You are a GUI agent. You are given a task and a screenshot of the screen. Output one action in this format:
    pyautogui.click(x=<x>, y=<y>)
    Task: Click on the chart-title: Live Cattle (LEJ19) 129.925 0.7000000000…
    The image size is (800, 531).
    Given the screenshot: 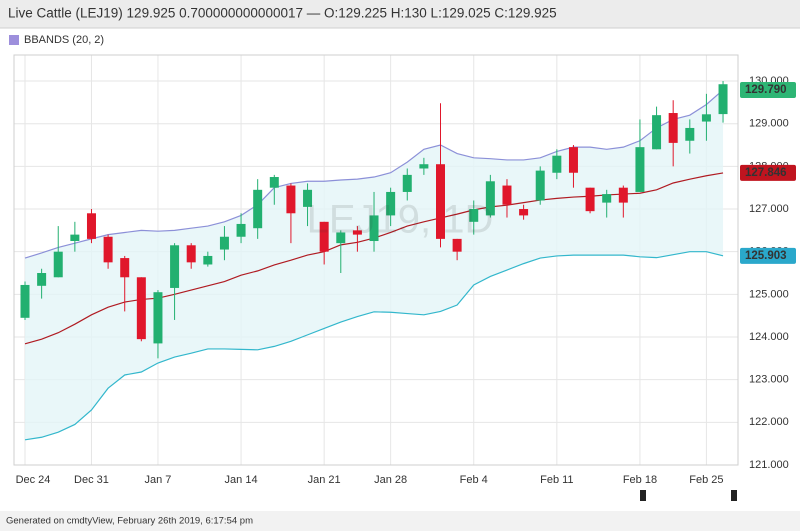 What is the action you would take?
    pyautogui.click(x=282, y=13)
    